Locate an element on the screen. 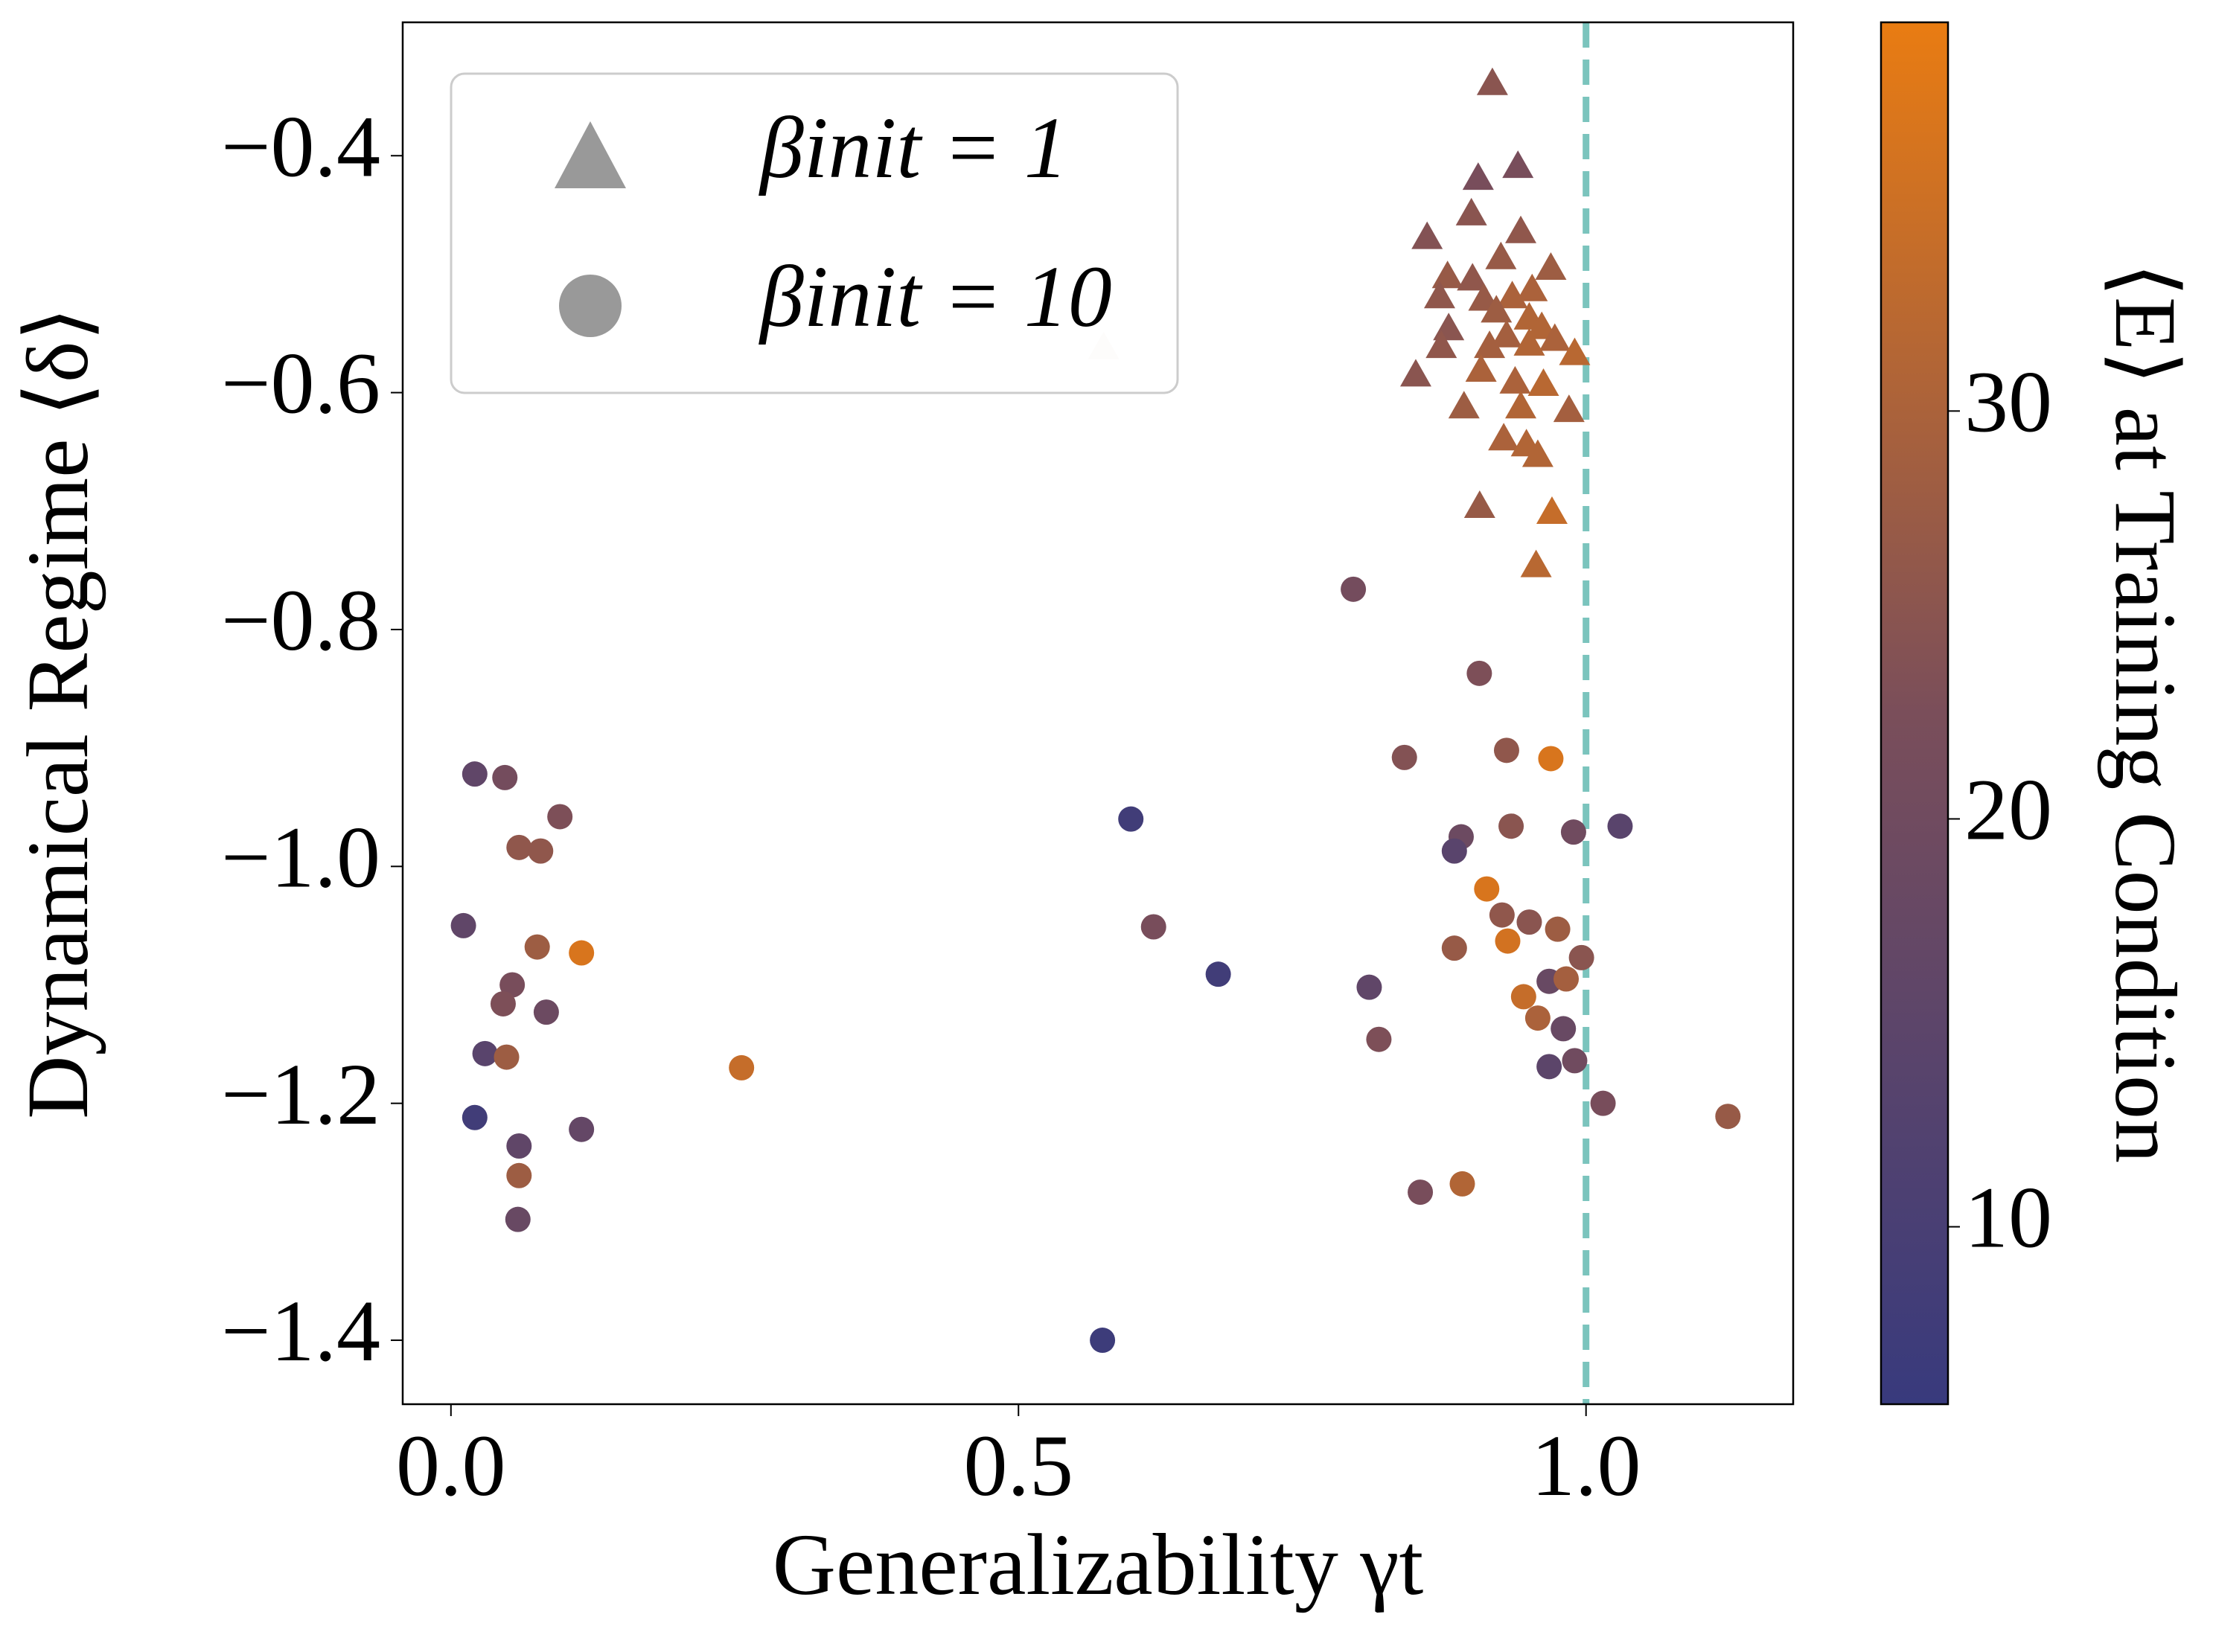 Image resolution: width=2213 pixels, height=1652 pixels. y-tick-label: −0.6 is located at coordinates (300, 383).